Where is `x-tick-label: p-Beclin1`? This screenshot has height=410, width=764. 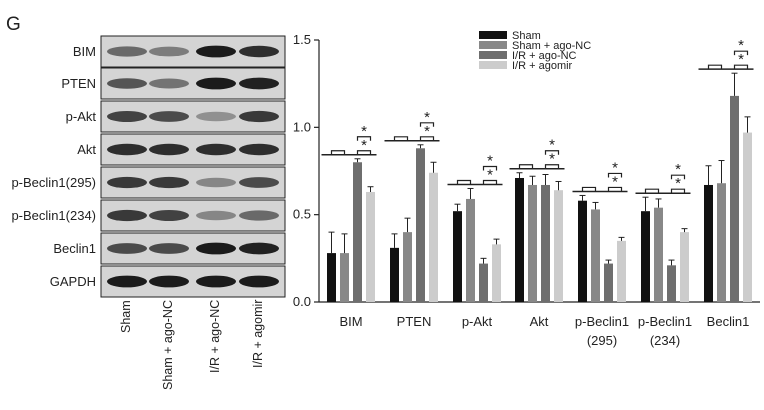 x-tick-label: p-Beclin1 is located at coordinates (602, 321).